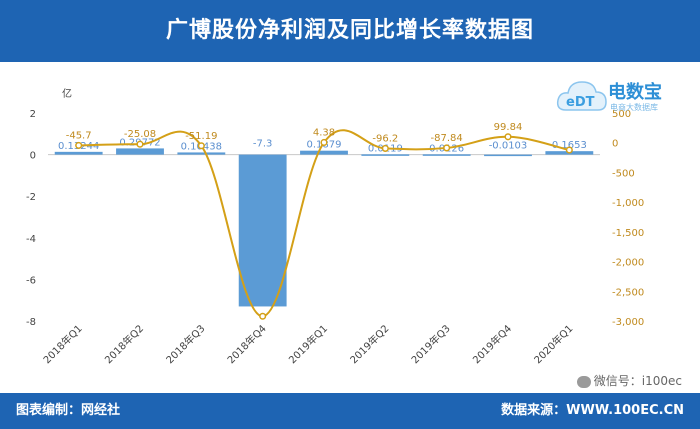  I want to click on title-banner, so click(350, 31).